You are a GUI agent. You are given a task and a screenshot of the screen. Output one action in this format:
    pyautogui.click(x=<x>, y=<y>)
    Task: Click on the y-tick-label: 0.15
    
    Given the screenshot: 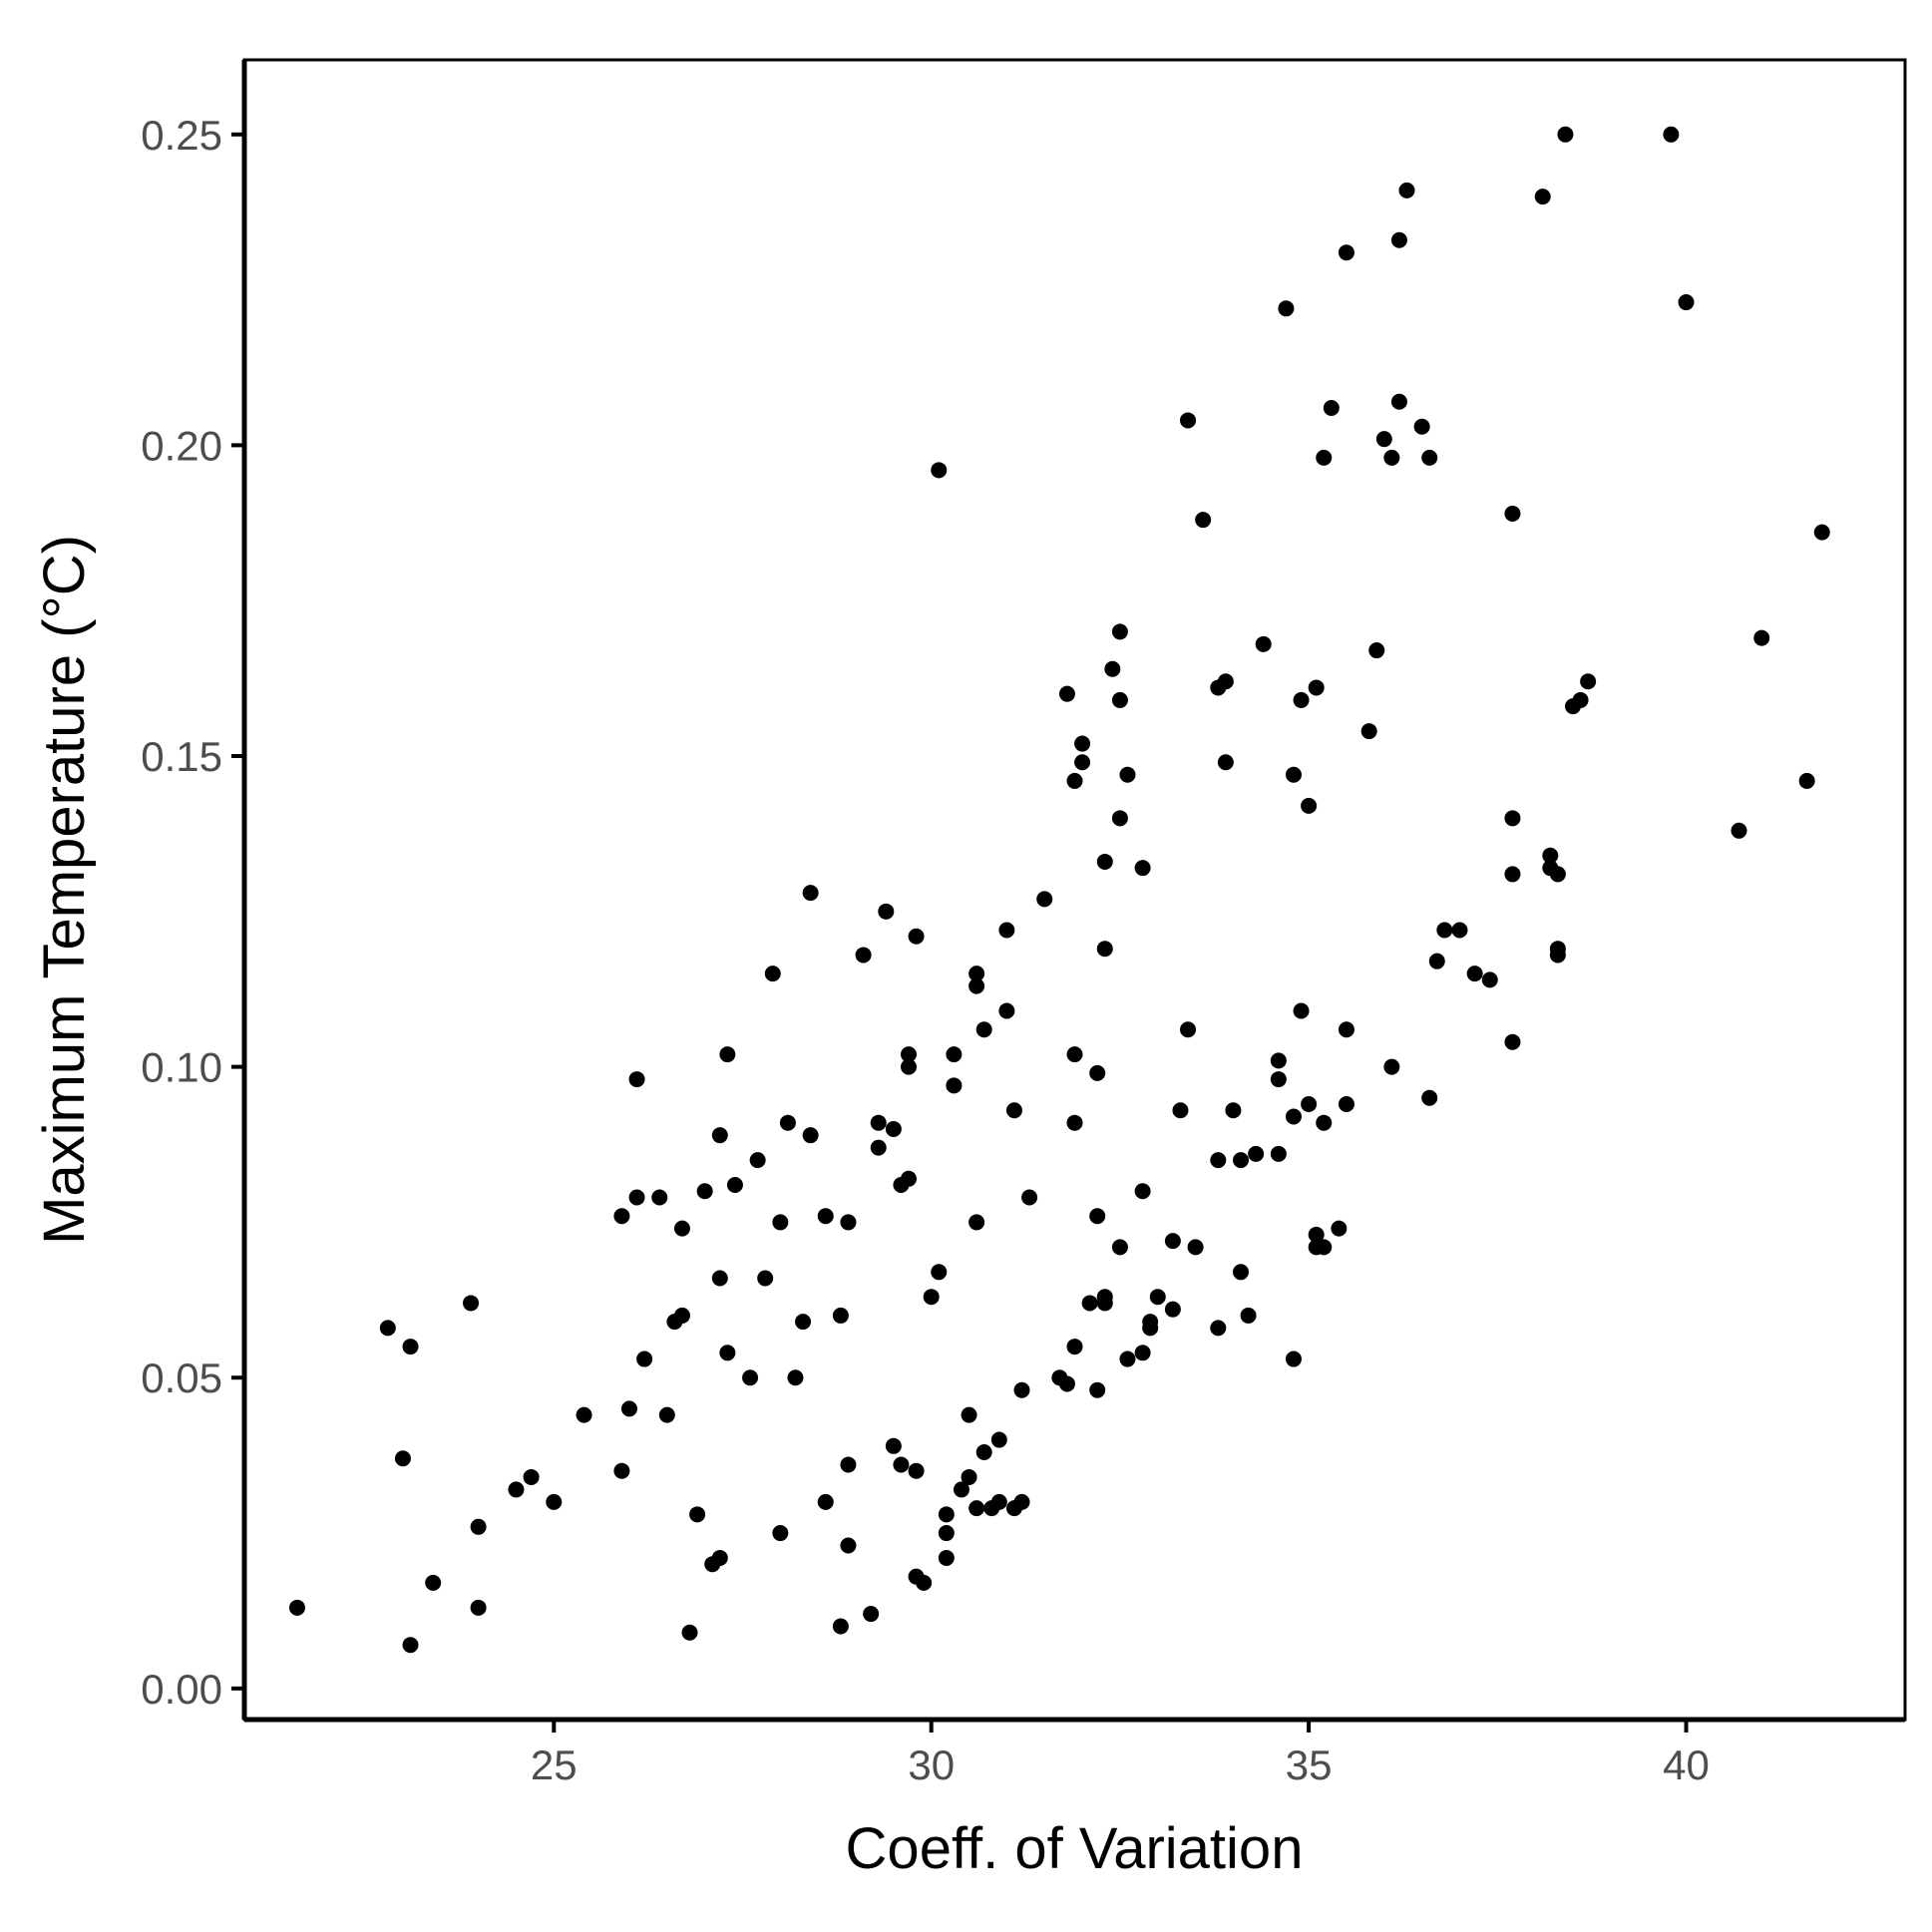 What is the action you would take?
    pyautogui.click(x=182, y=757)
    